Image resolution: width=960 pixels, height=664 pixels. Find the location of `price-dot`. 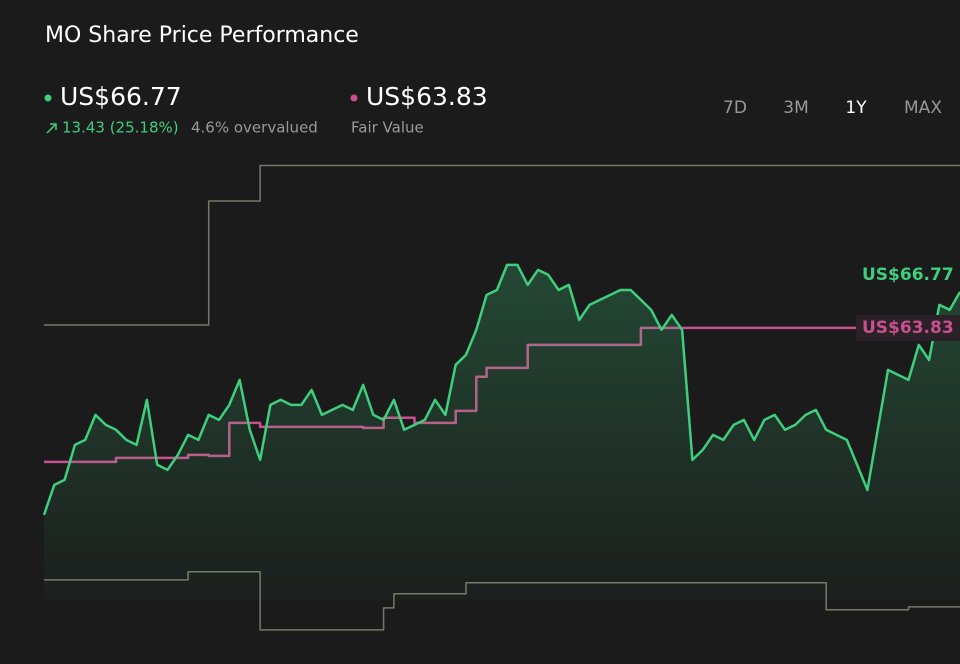

price-dot is located at coordinates (48, 98).